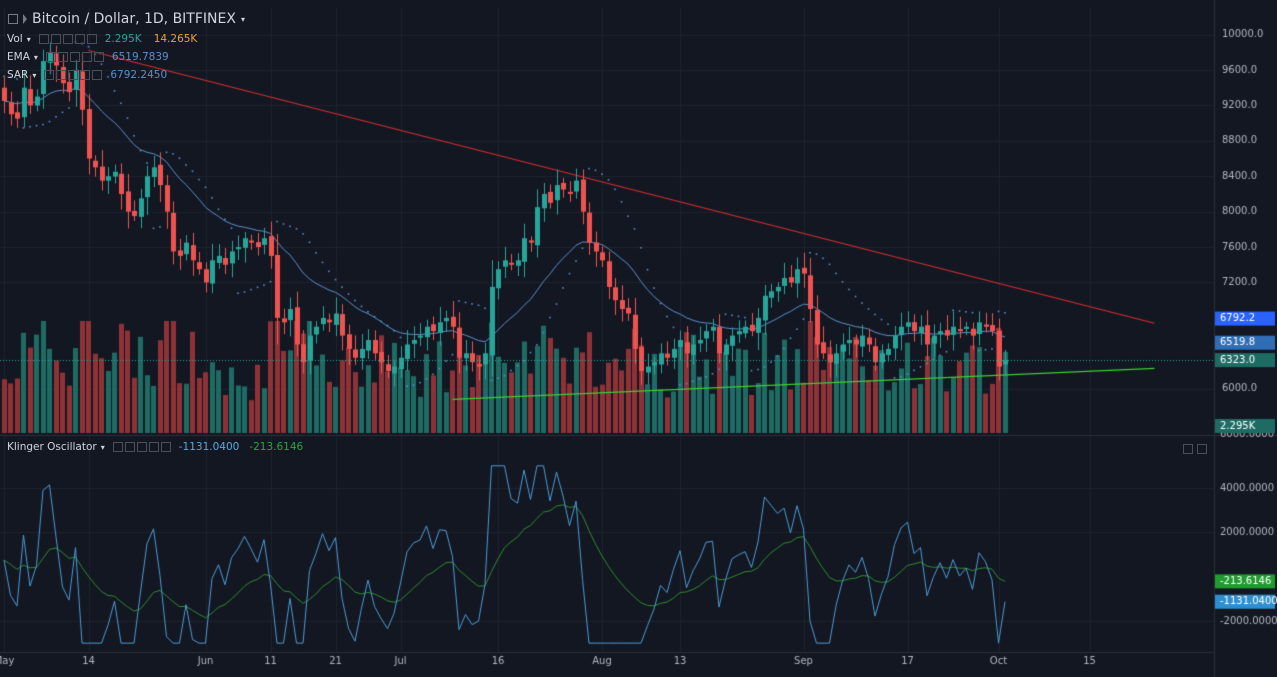 The height and width of the screenshot is (677, 1277). I want to click on chart-header: Bitcoin / Dollar, 1D, BITFINEX ▾, so click(126, 19).